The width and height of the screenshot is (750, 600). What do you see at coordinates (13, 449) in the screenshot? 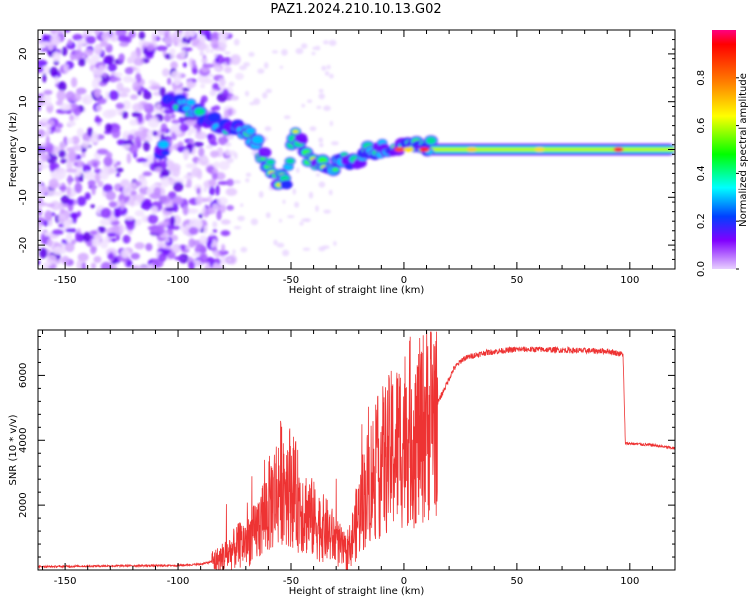
I see `y-axis-label: SNR (10 * v/v)` at bounding box center [13, 449].